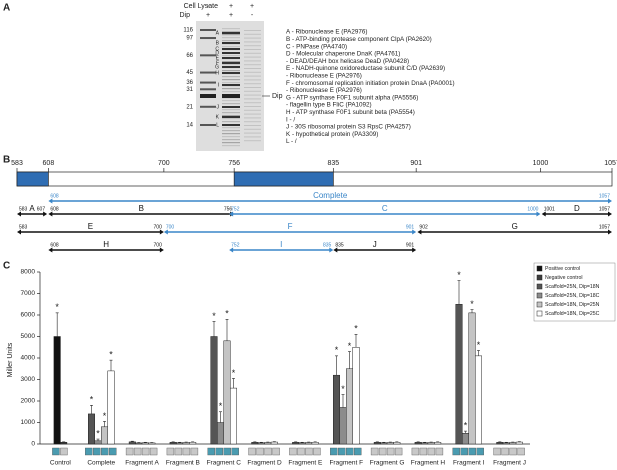 Image resolution: width=617 pixels, height=470 pixels. Describe the element at coordinates (23, 209) in the screenshot. I see `fragment-start: 583` at that location.